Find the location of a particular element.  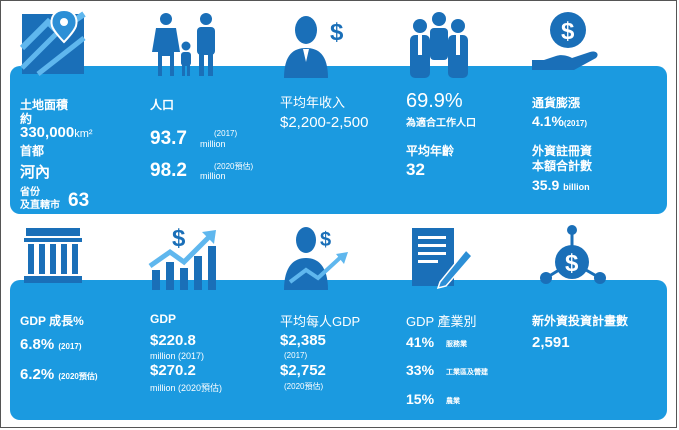

fdi-label-2: 本額合計數 is located at coordinates (562, 166).